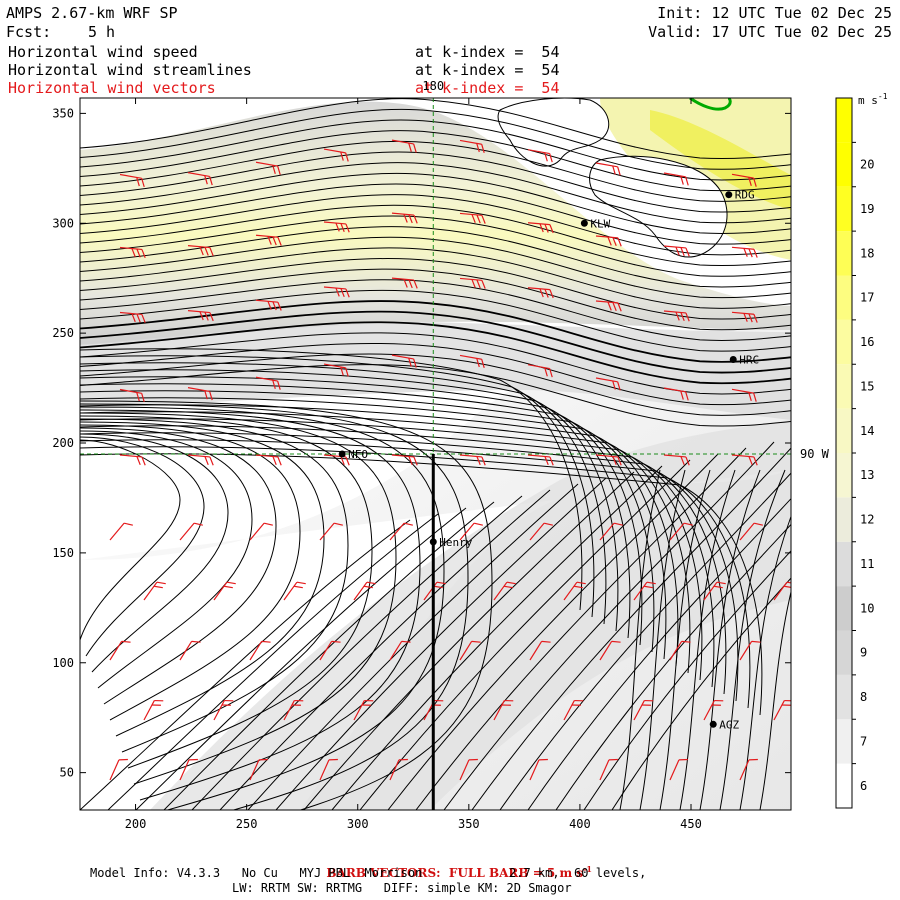 The height and width of the screenshot is (900, 900). I want to click on field-1-level: at k-index = 54, so click(487, 52).